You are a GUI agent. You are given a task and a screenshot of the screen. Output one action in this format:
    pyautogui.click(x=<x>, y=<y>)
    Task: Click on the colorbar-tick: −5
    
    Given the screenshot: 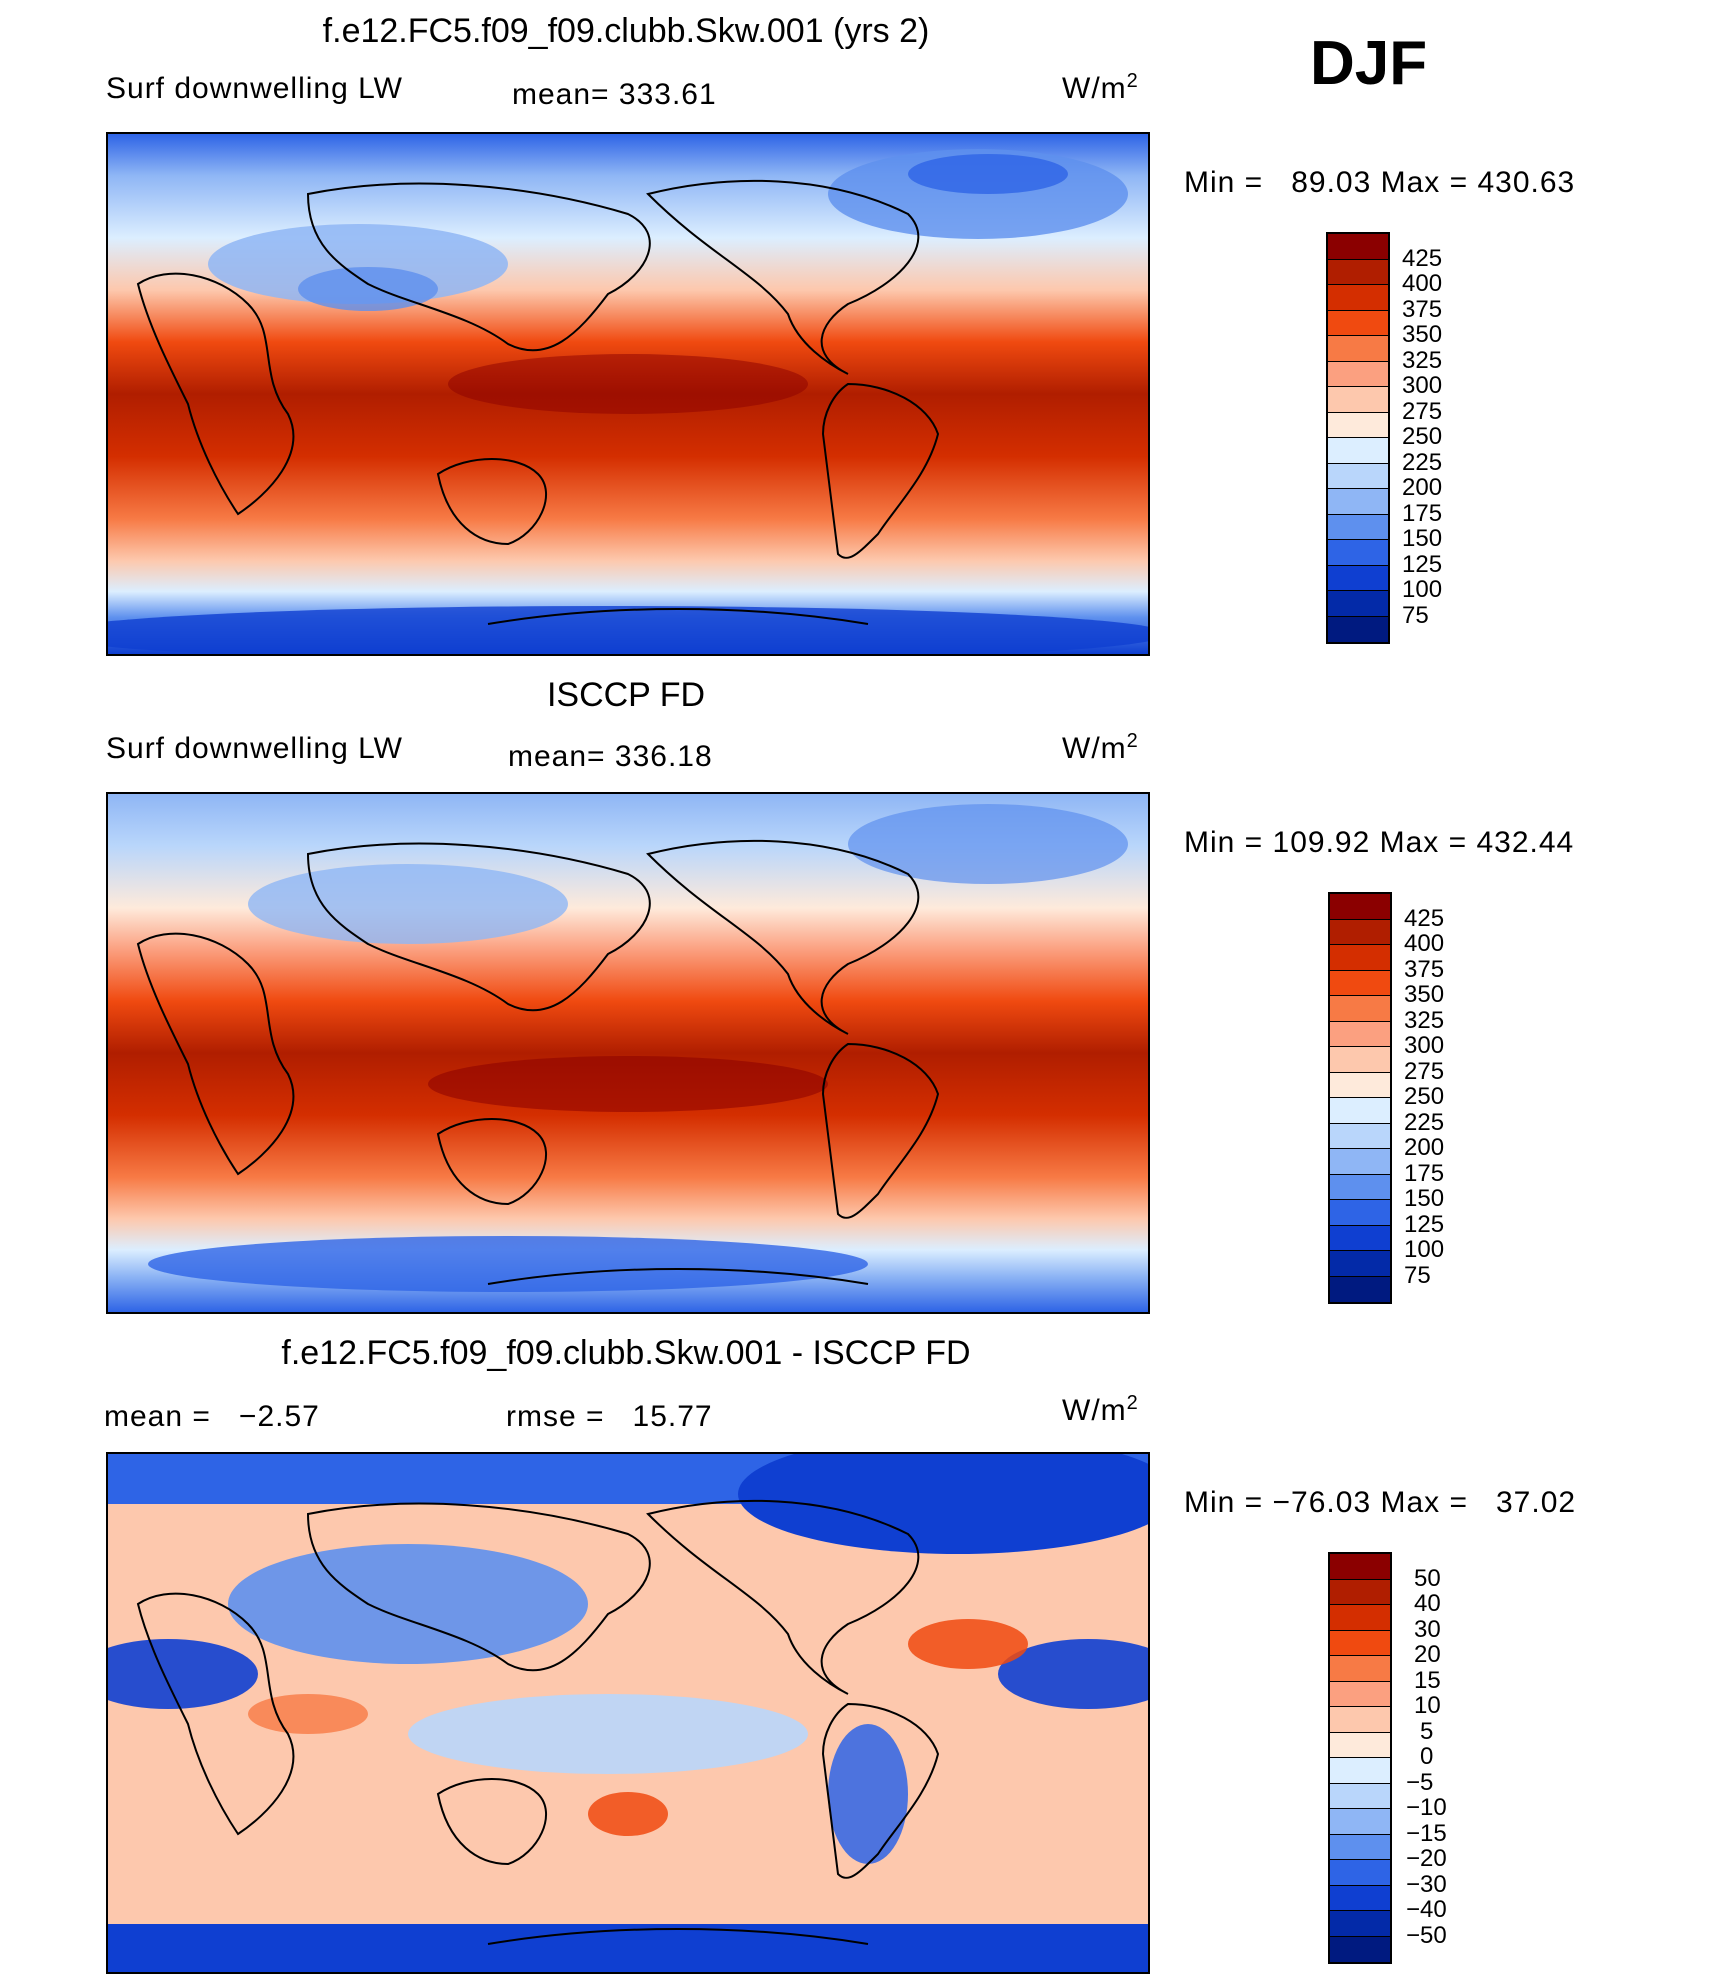 What is the action you would take?
    pyautogui.click(x=1420, y=1782)
    